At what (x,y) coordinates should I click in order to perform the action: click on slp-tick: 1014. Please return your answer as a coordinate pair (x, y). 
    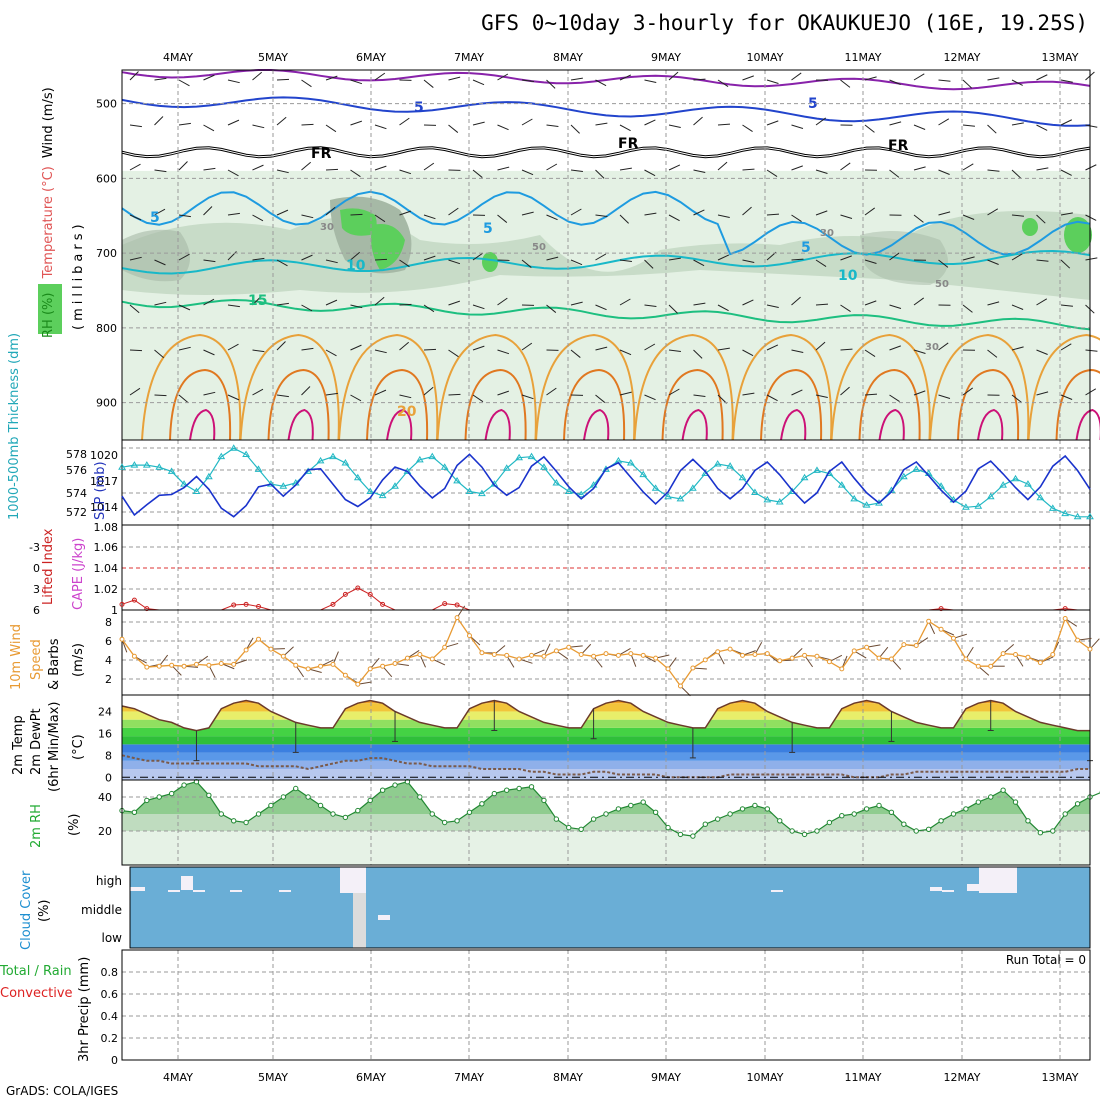
    Looking at the image, I should click on (104, 507).